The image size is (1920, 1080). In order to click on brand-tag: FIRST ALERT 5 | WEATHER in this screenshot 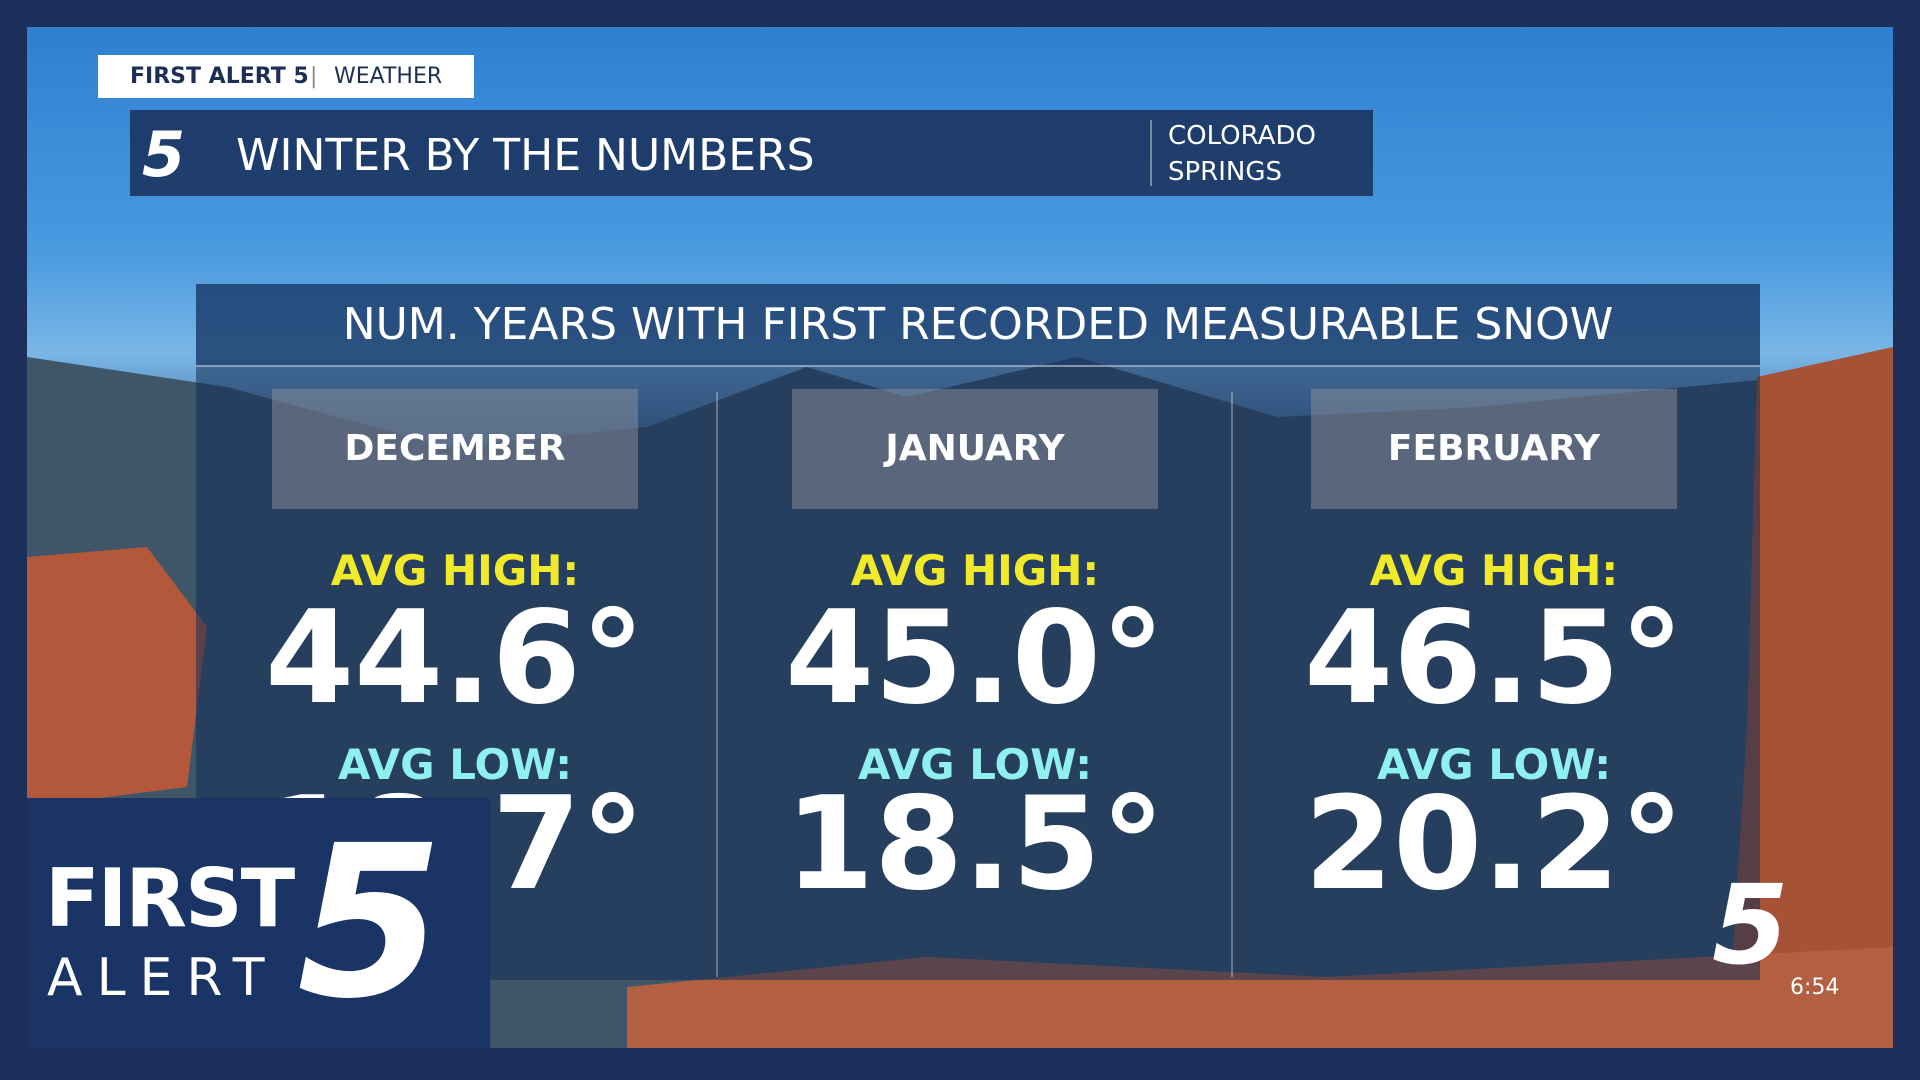, I will do `click(286, 76)`.